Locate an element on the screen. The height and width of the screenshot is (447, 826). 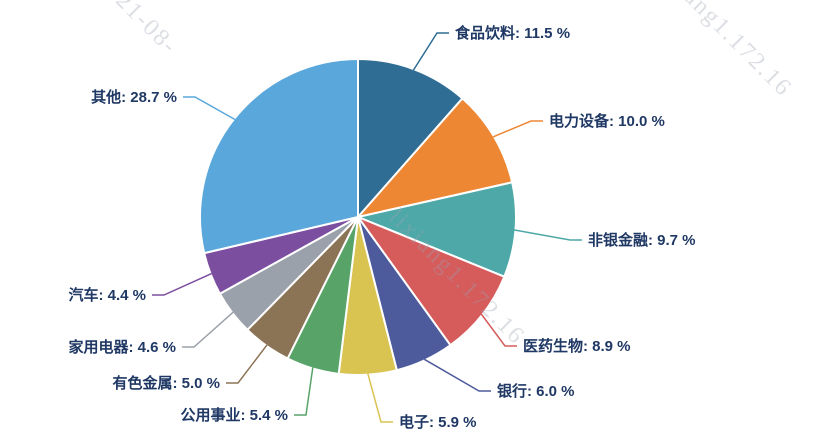
slice-label-others: 其他: 28.7 % is located at coordinates (134, 97).